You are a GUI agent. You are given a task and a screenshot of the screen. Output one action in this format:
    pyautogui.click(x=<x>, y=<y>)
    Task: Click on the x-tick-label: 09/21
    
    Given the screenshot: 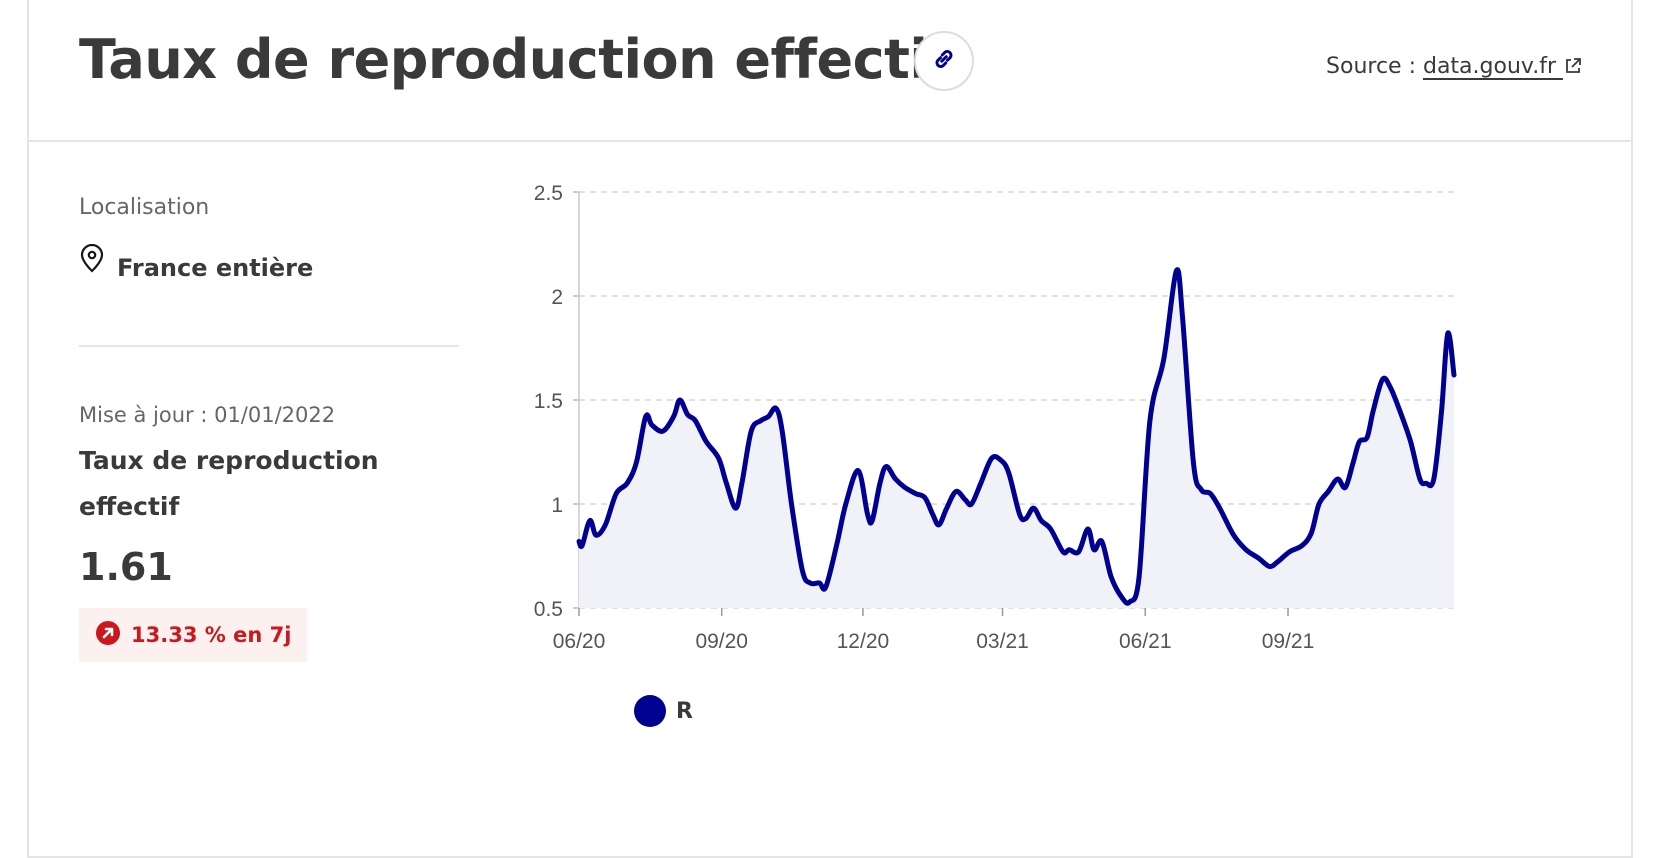 What is the action you would take?
    pyautogui.click(x=1288, y=641)
    